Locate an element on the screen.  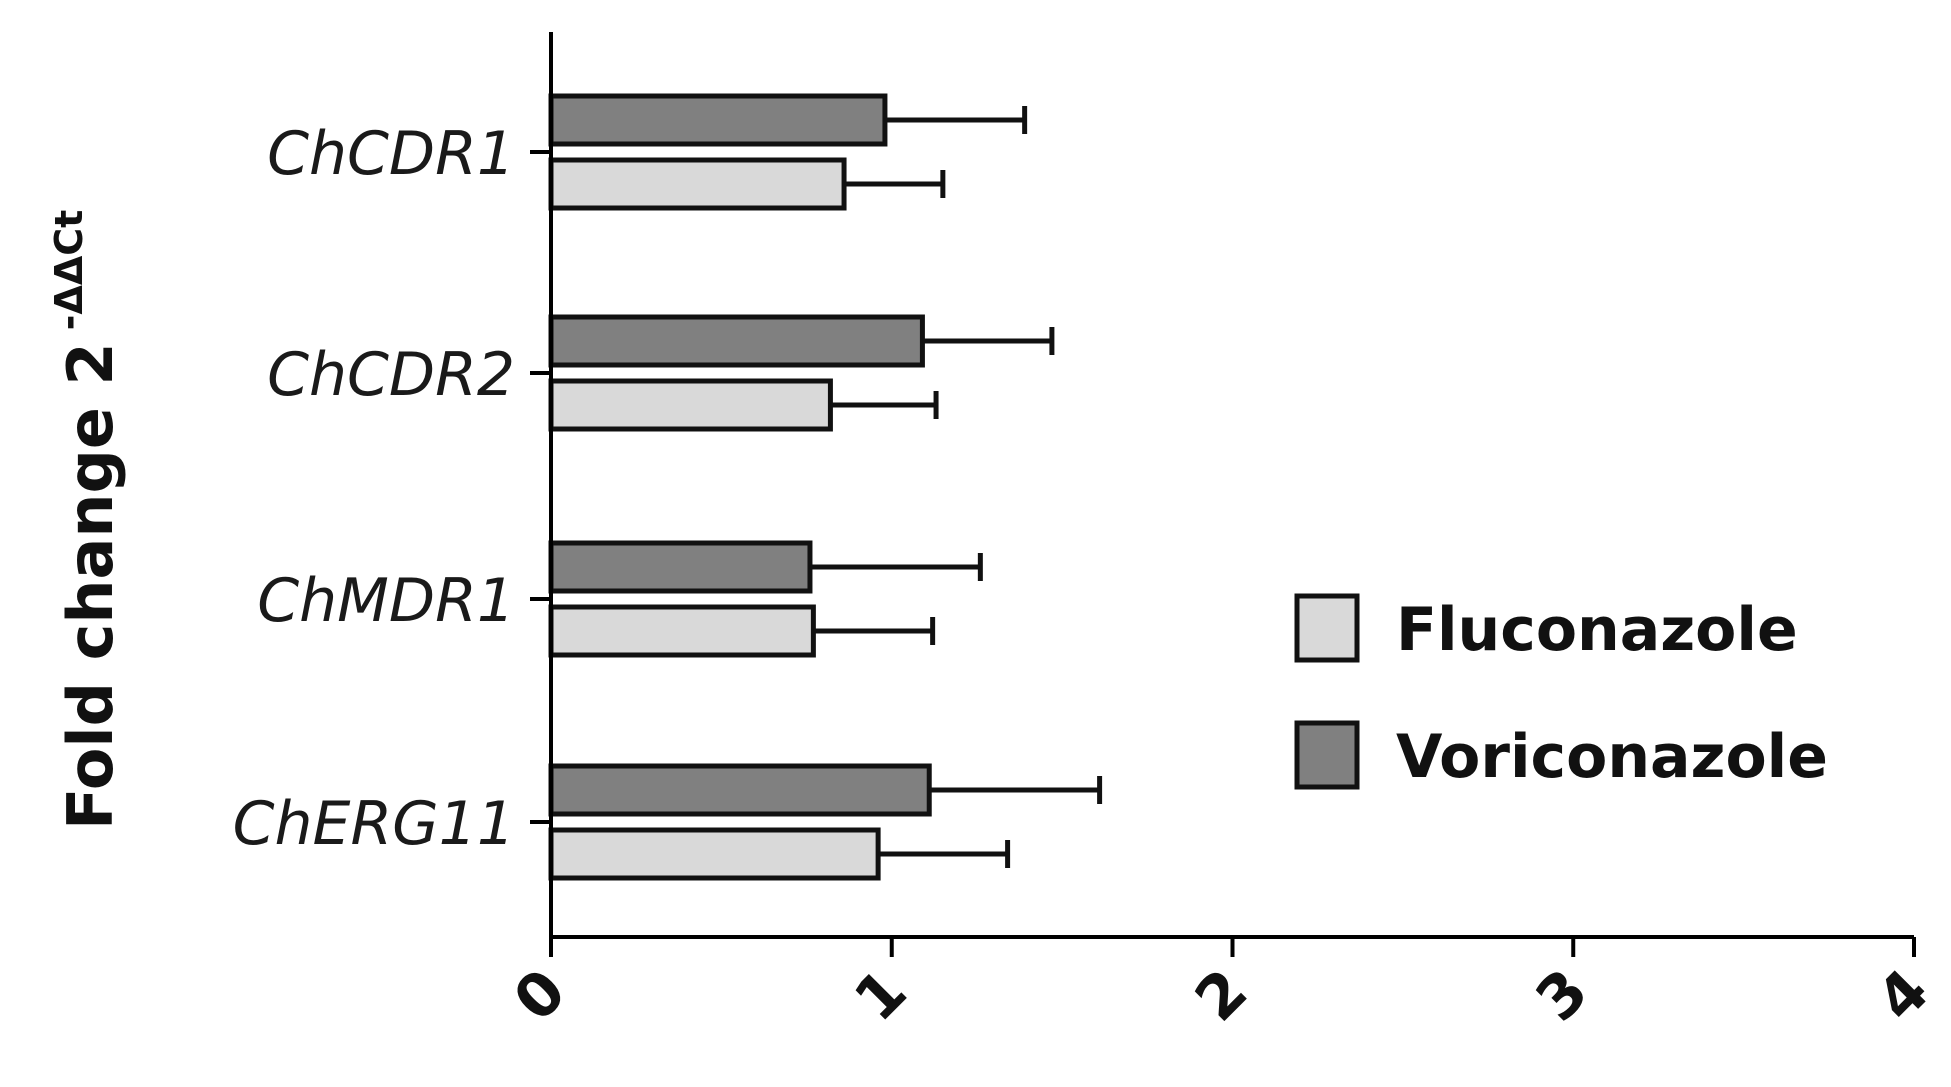
category-label: ChCDR2 is located at coordinates (391, 375).